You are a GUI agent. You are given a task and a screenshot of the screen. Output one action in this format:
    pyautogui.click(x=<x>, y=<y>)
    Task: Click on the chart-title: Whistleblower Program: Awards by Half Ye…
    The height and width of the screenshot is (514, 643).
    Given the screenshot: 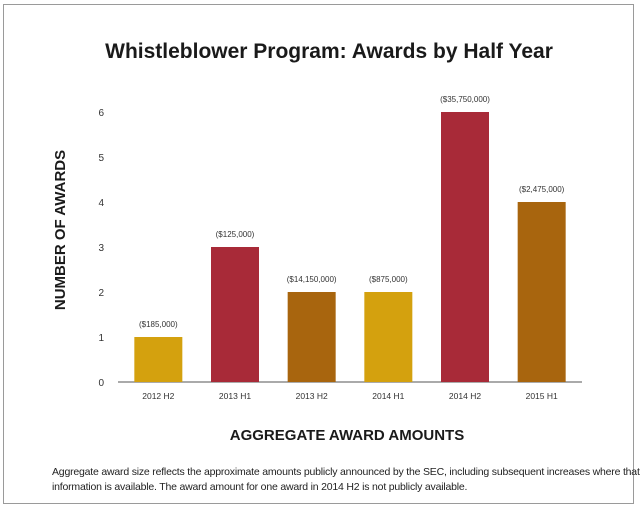 What is the action you would take?
    pyautogui.click(x=329, y=51)
    